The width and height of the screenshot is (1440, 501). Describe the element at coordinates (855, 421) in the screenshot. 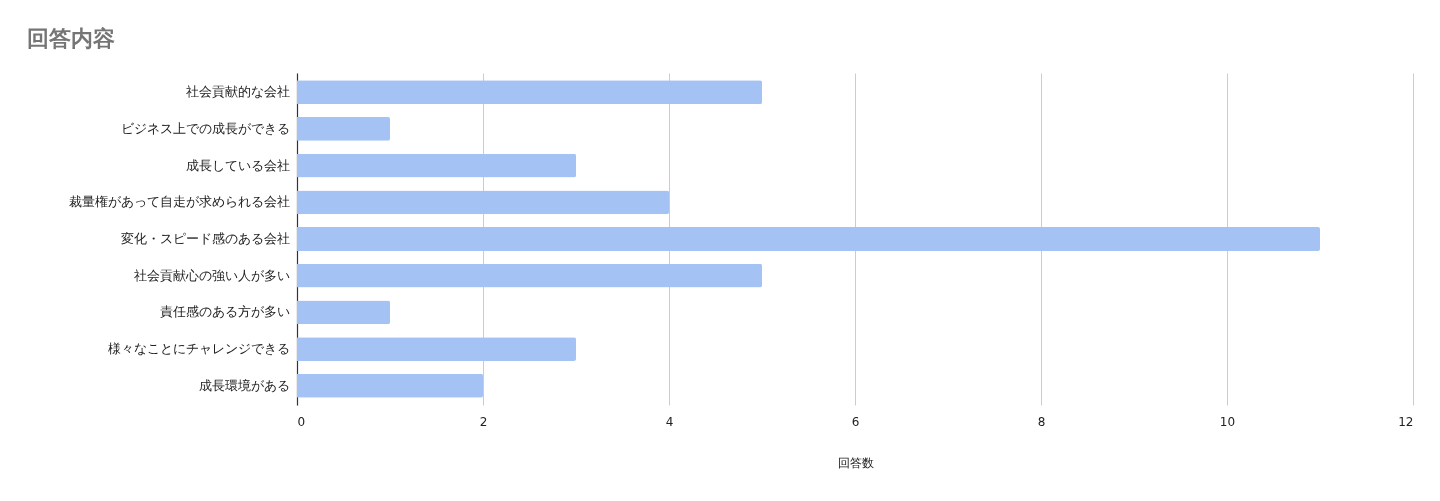

I see `x-tick-label: 6` at that location.